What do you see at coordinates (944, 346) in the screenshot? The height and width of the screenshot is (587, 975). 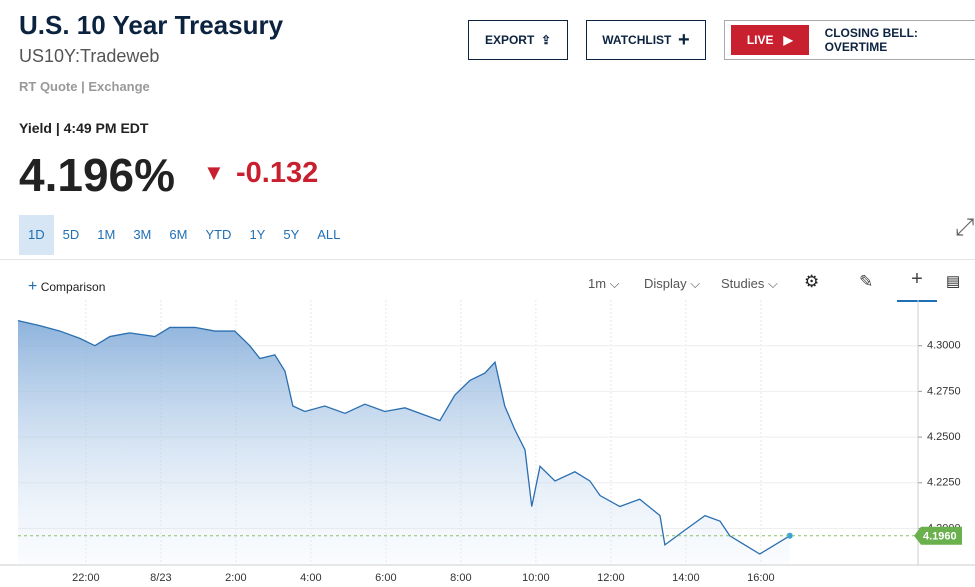 I see `y-tick-label: 4.3000` at bounding box center [944, 346].